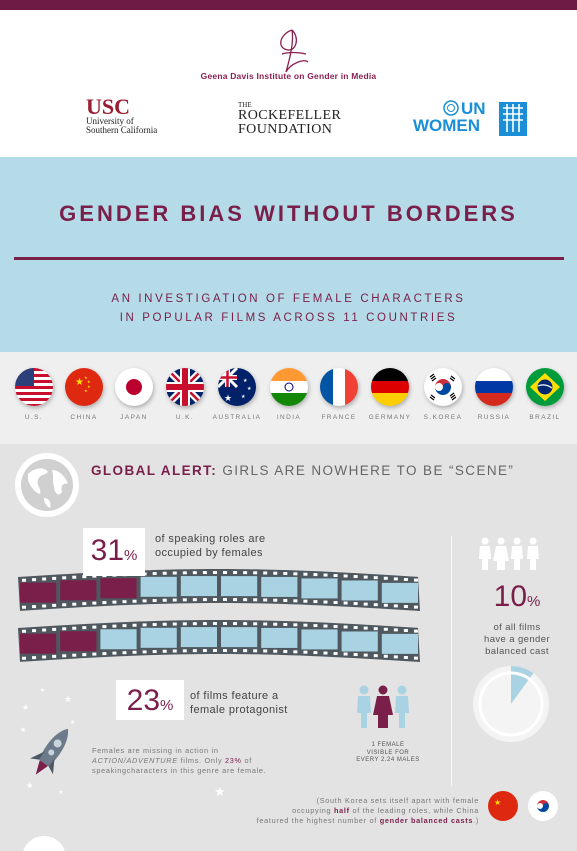 Image resolution: width=577 pixels, height=851 pixels. I want to click on stat-balanced-line1: of all films, so click(517, 627).